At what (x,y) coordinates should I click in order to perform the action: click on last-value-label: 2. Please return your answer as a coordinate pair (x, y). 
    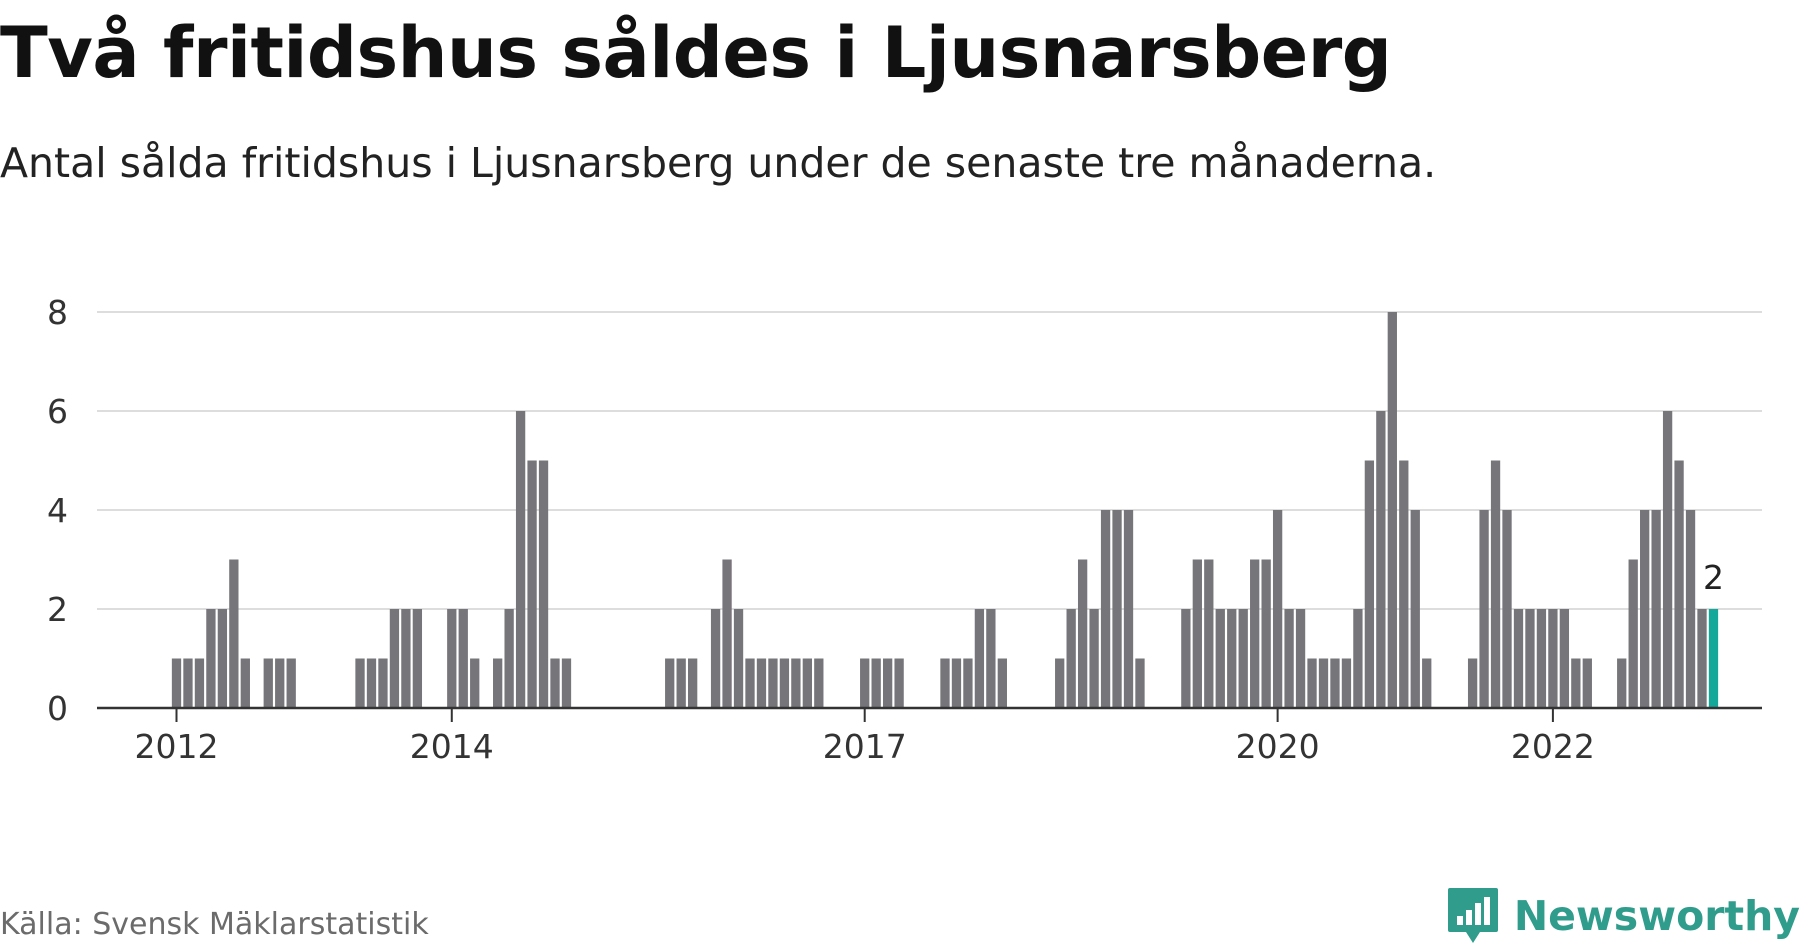
    Looking at the image, I should click on (1713, 577).